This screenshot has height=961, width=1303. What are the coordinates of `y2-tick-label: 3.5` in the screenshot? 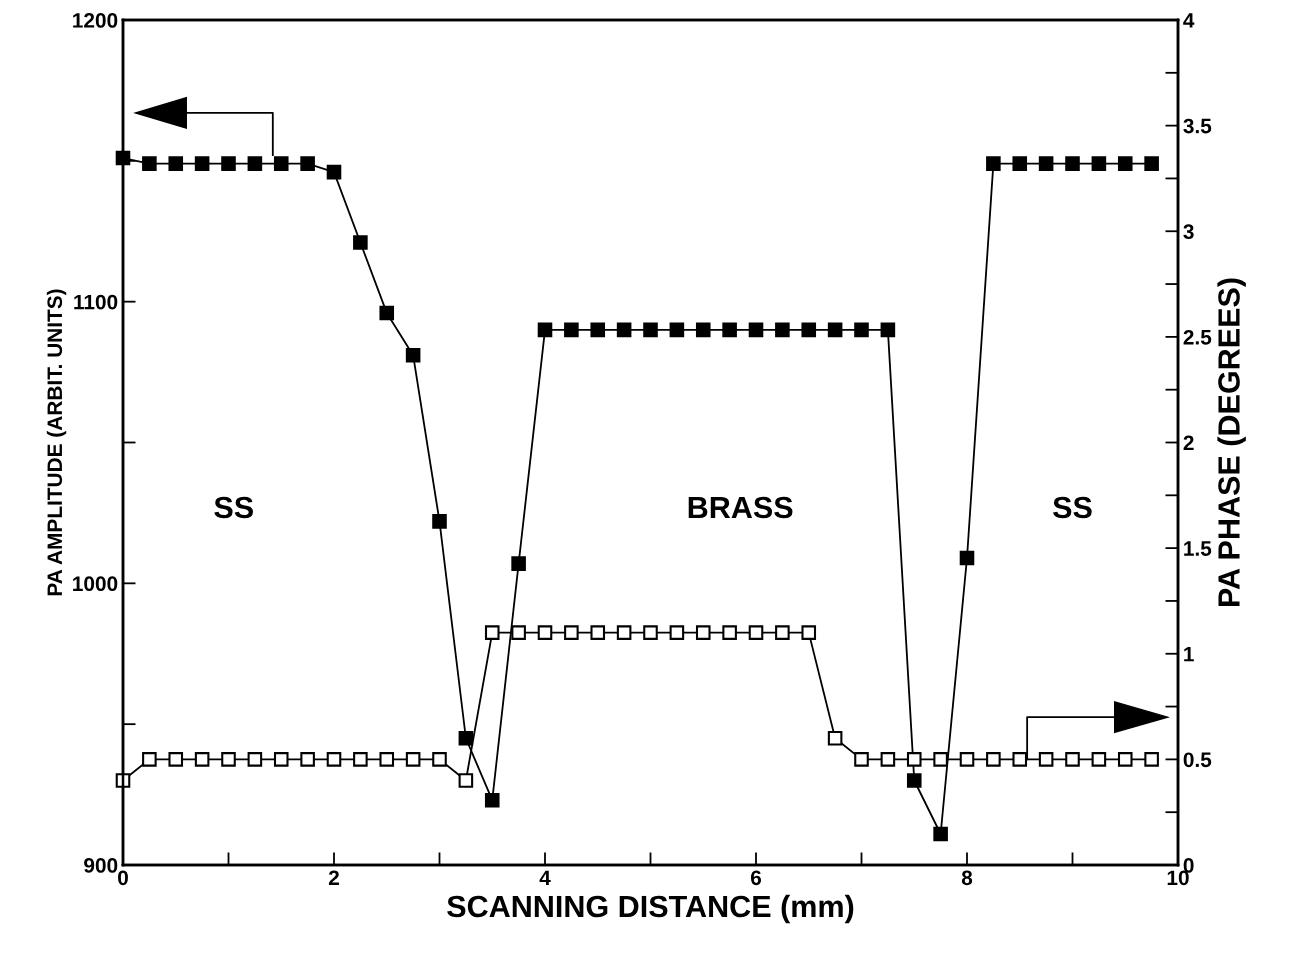 It's located at (1197, 126).